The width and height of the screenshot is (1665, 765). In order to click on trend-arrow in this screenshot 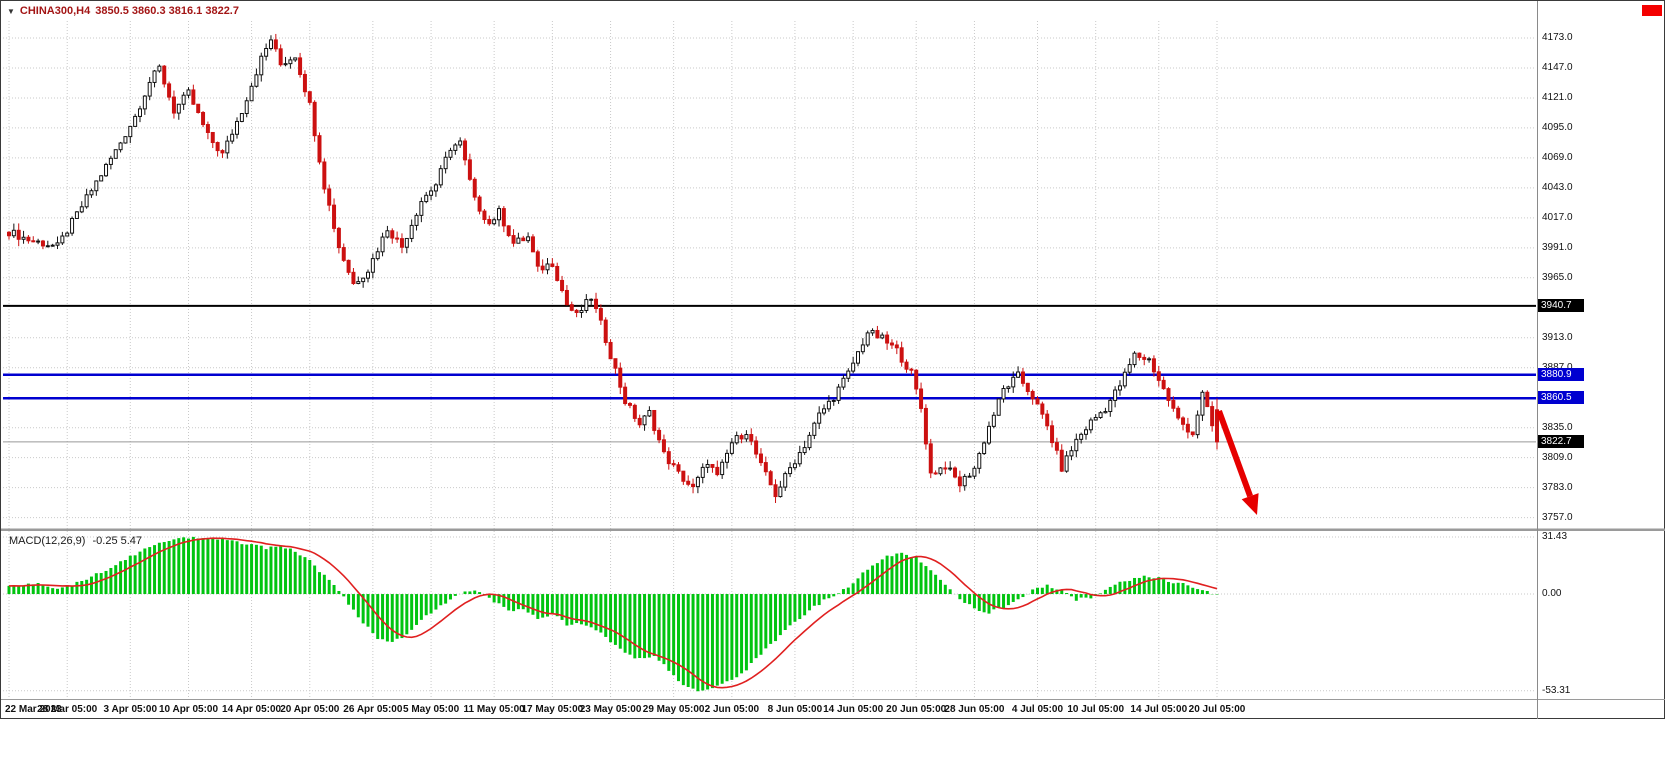, I will do `click(1237, 462)`.